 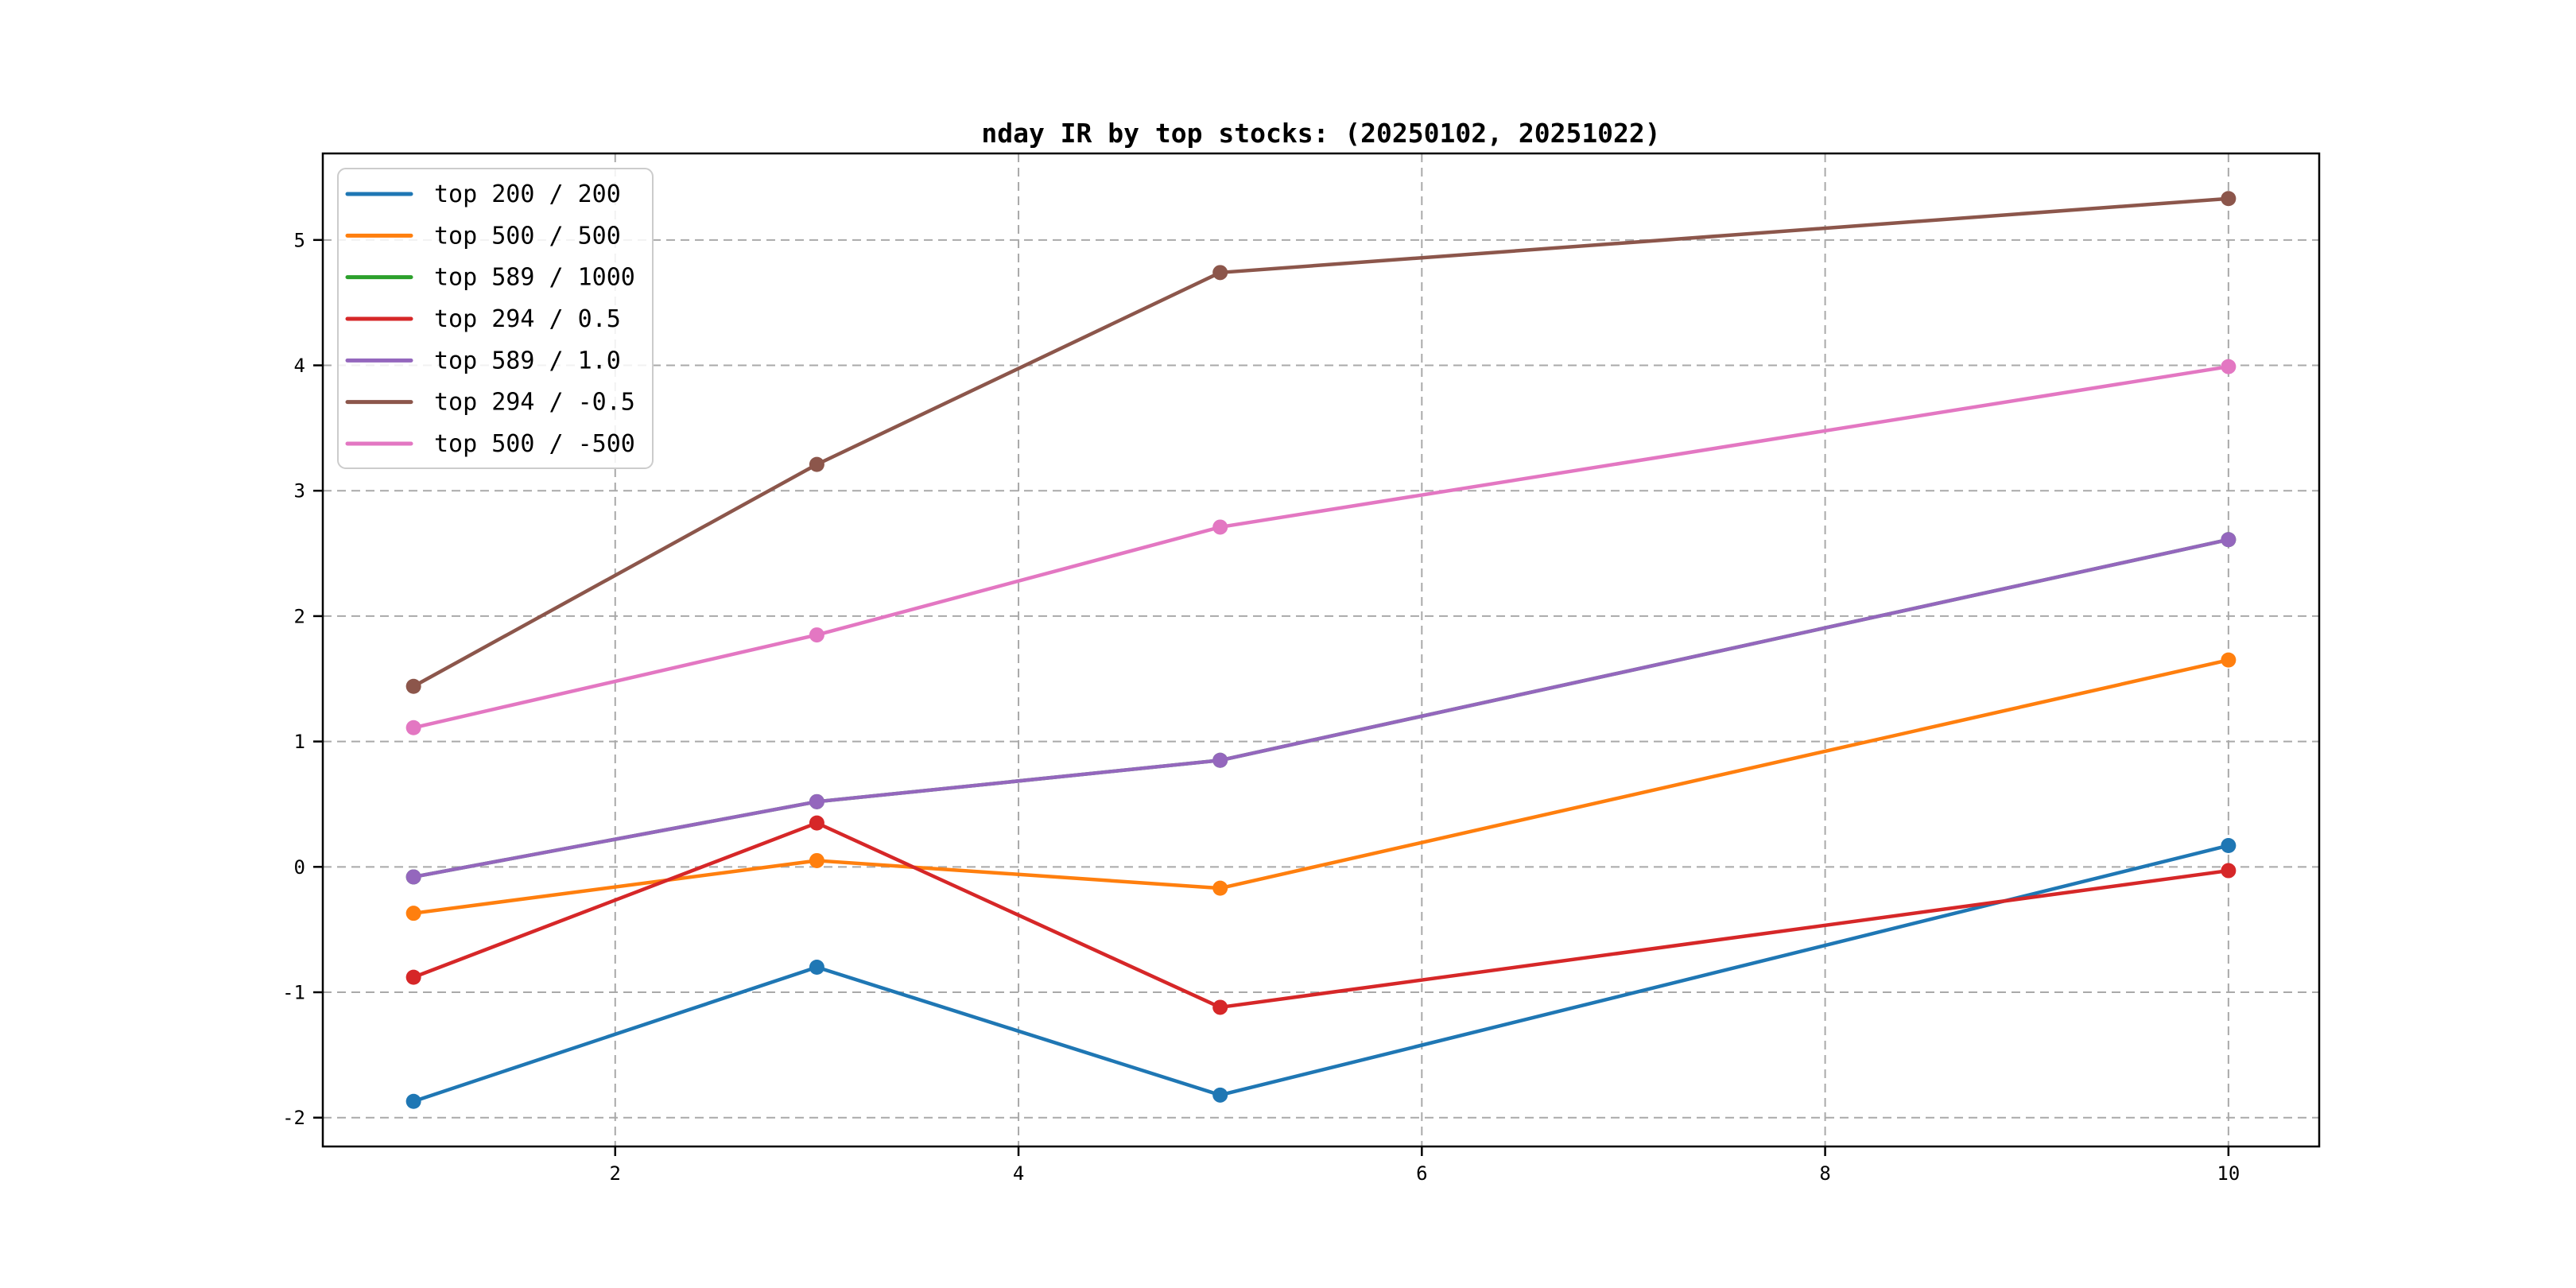 I want to click on data-point-series0-x1, so click(x=413, y=1101).